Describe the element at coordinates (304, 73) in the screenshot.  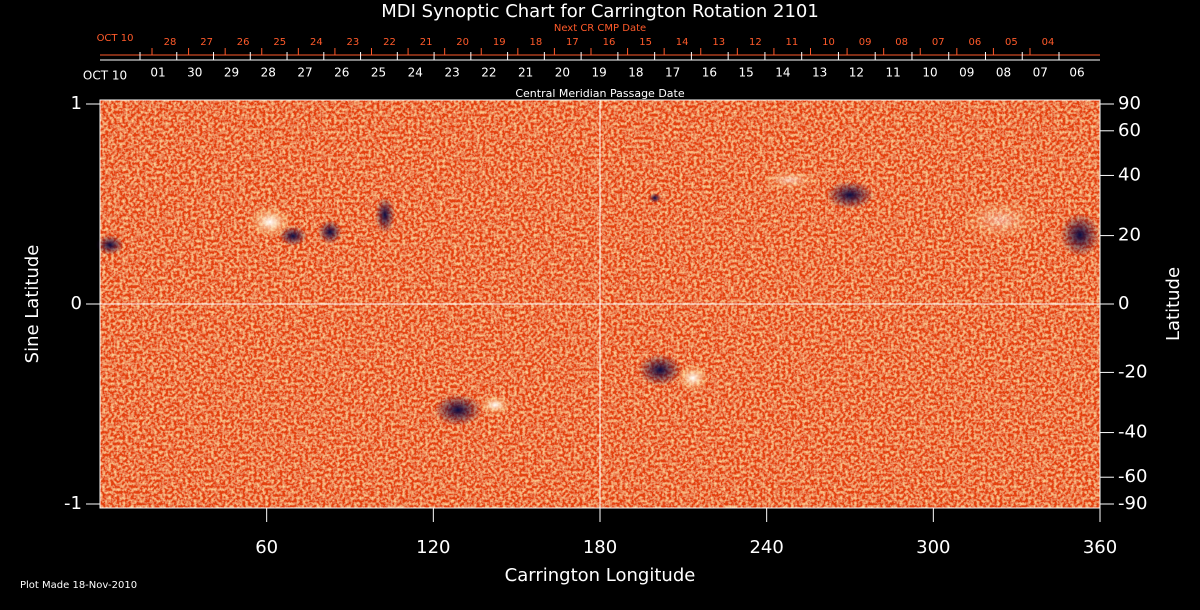
I see `cmp-date-label: 27` at that location.